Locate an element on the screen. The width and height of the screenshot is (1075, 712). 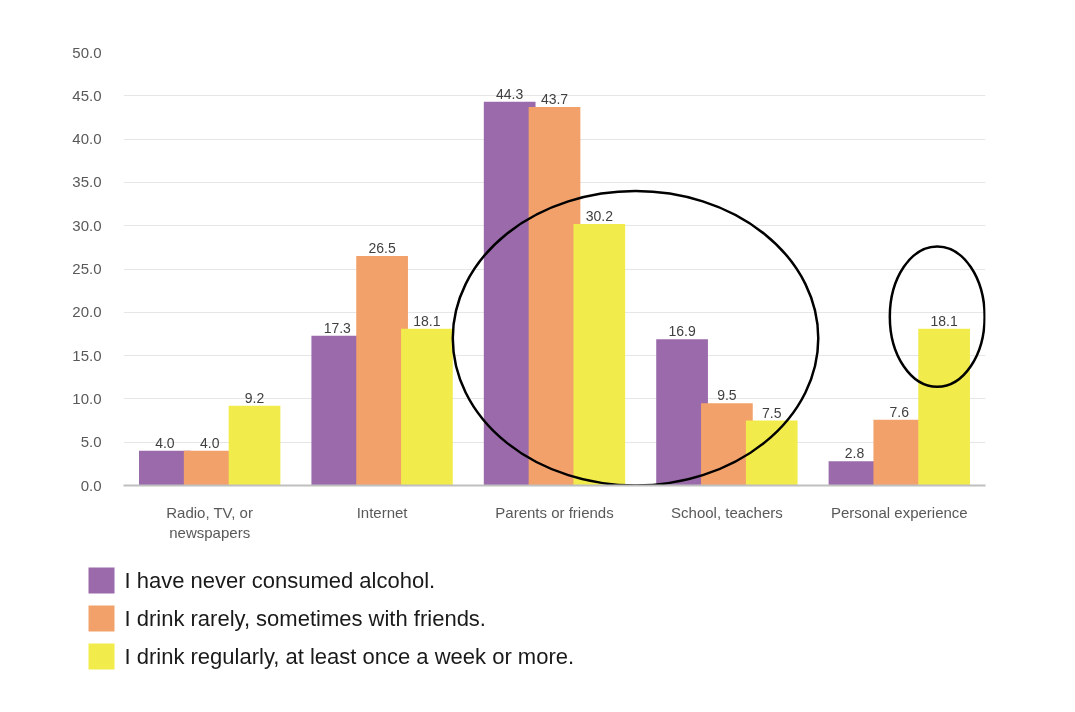
data-label: 9.5 is located at coordinates (727, 395).